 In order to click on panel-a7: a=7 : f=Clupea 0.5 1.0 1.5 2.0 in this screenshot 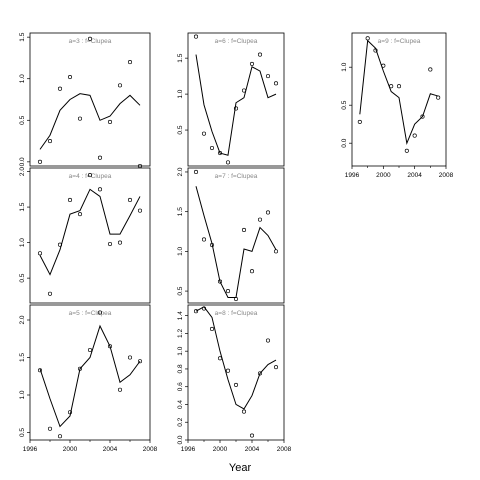, I will do `click(231, 235)`.